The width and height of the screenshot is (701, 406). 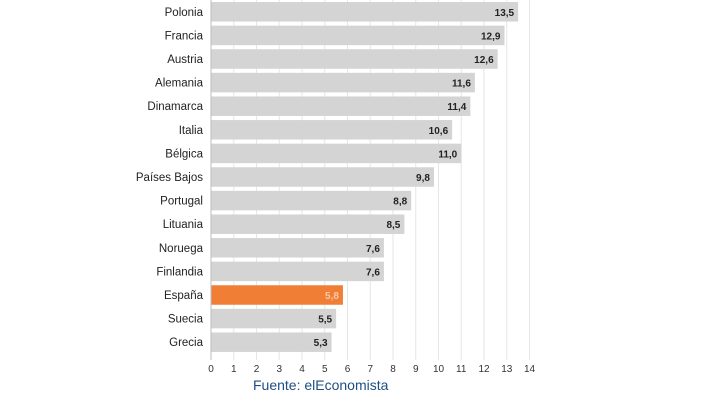 What do you see at coordinates (491, 36) in the screenshot?
I see `value-label: 12,9` at bounding box center [491, 36].